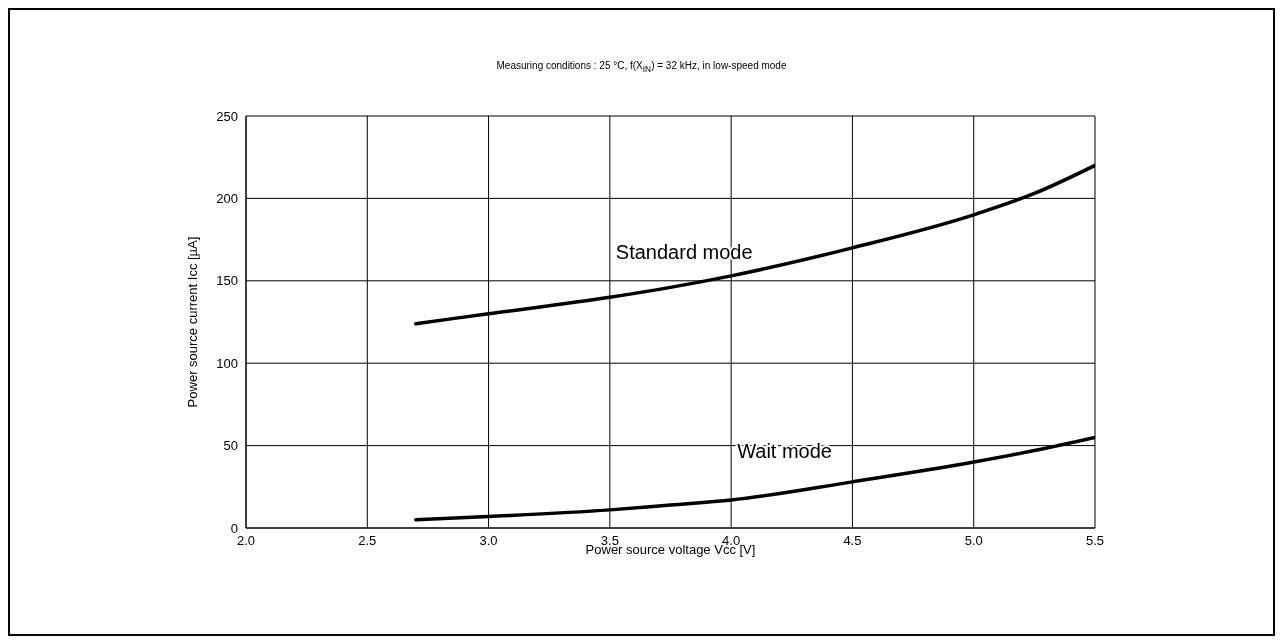  What do you see at coordinates (367, 541) in the screenshot?
I see `x-tick-label: 2.5` at bounding box center [367, 541].